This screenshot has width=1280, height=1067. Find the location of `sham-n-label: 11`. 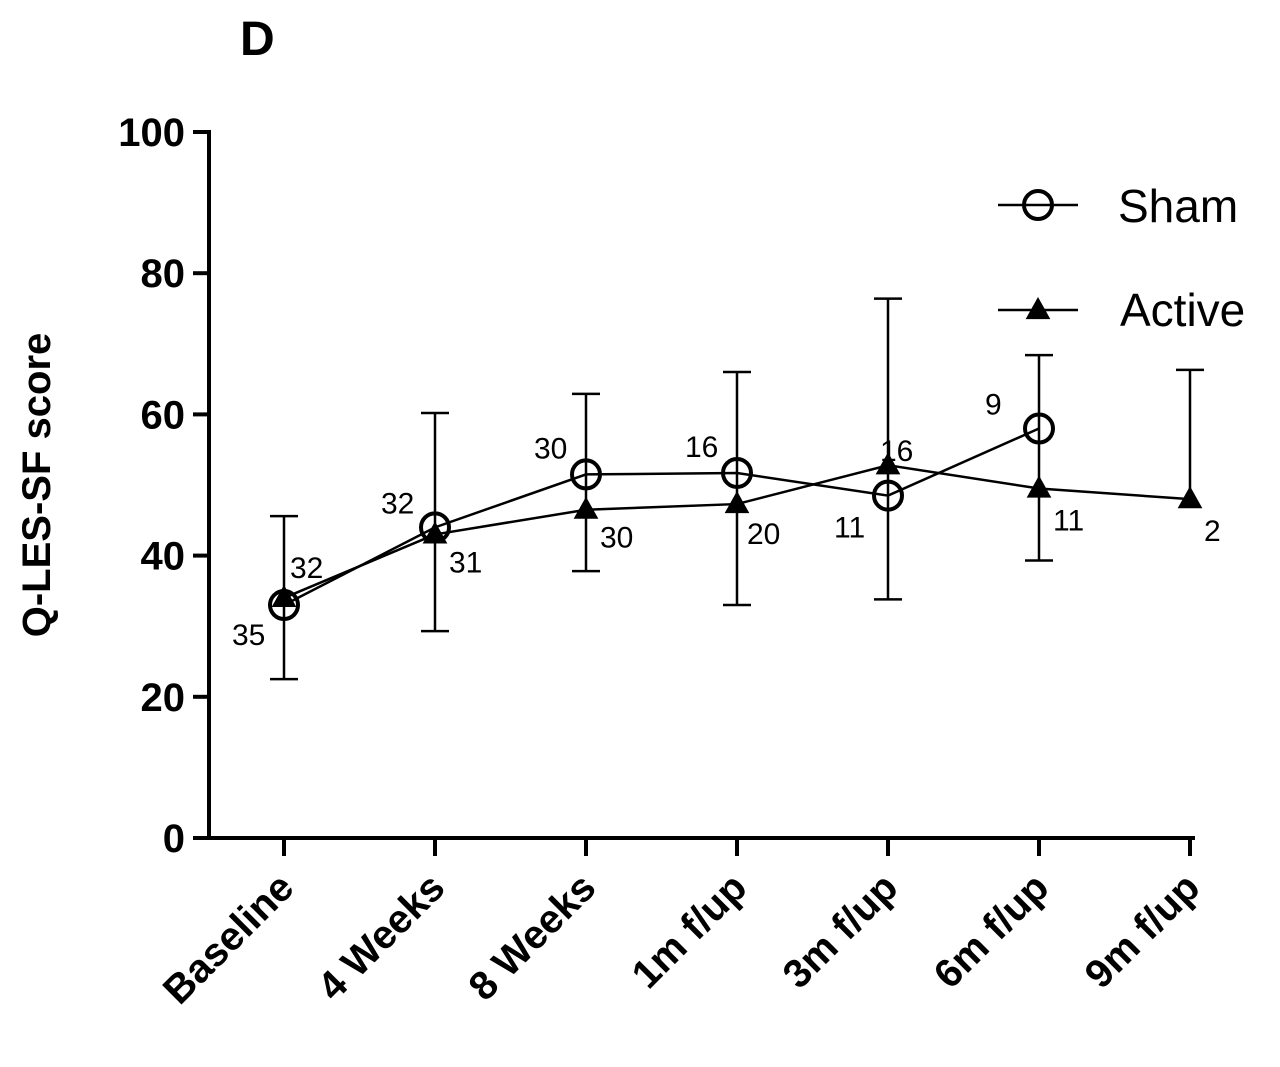

sham-n-label: 11 is located at coordinates (849, 528).